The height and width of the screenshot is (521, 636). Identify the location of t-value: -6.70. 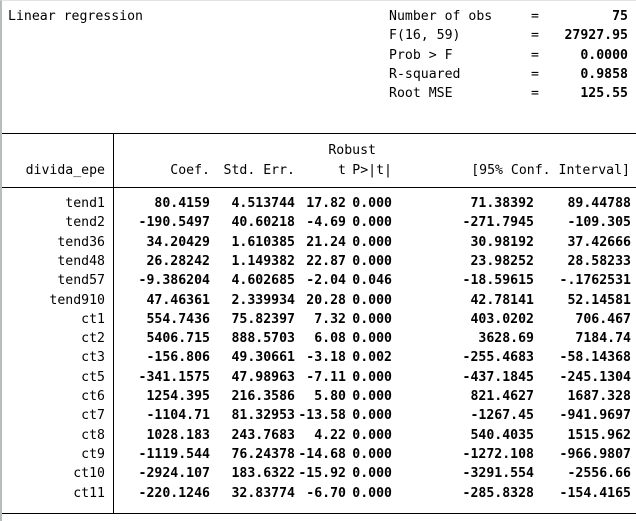
(326, 493).